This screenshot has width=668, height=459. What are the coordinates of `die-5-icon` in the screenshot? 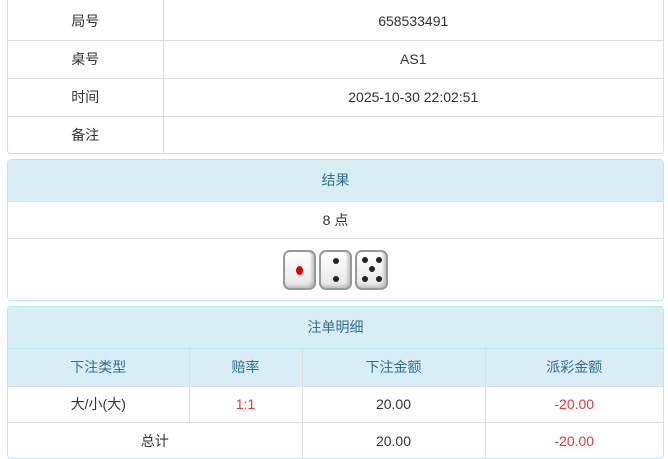 It's located at (371, 270).